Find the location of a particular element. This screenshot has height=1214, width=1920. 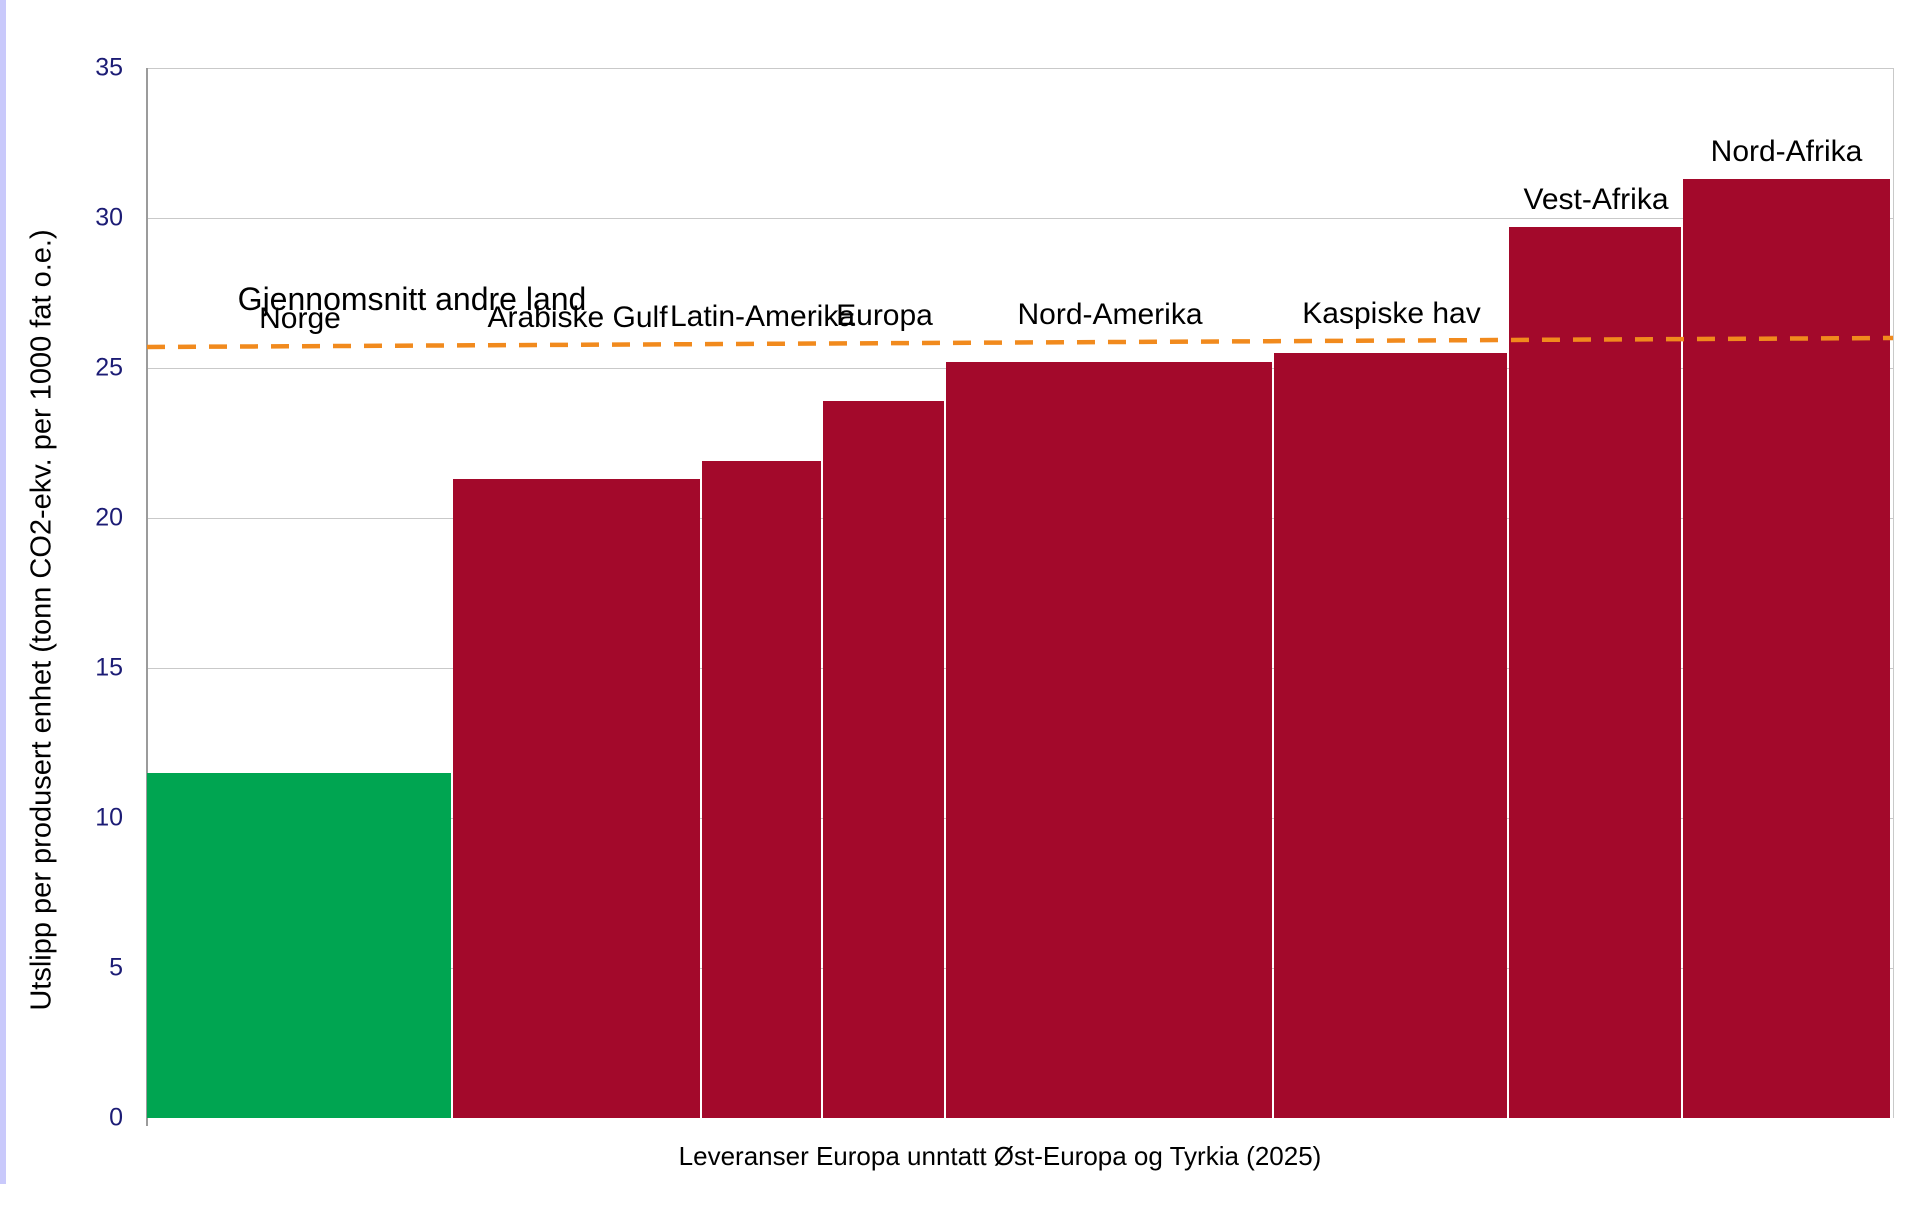

y-axis-line is located at coordinates (147, 597).